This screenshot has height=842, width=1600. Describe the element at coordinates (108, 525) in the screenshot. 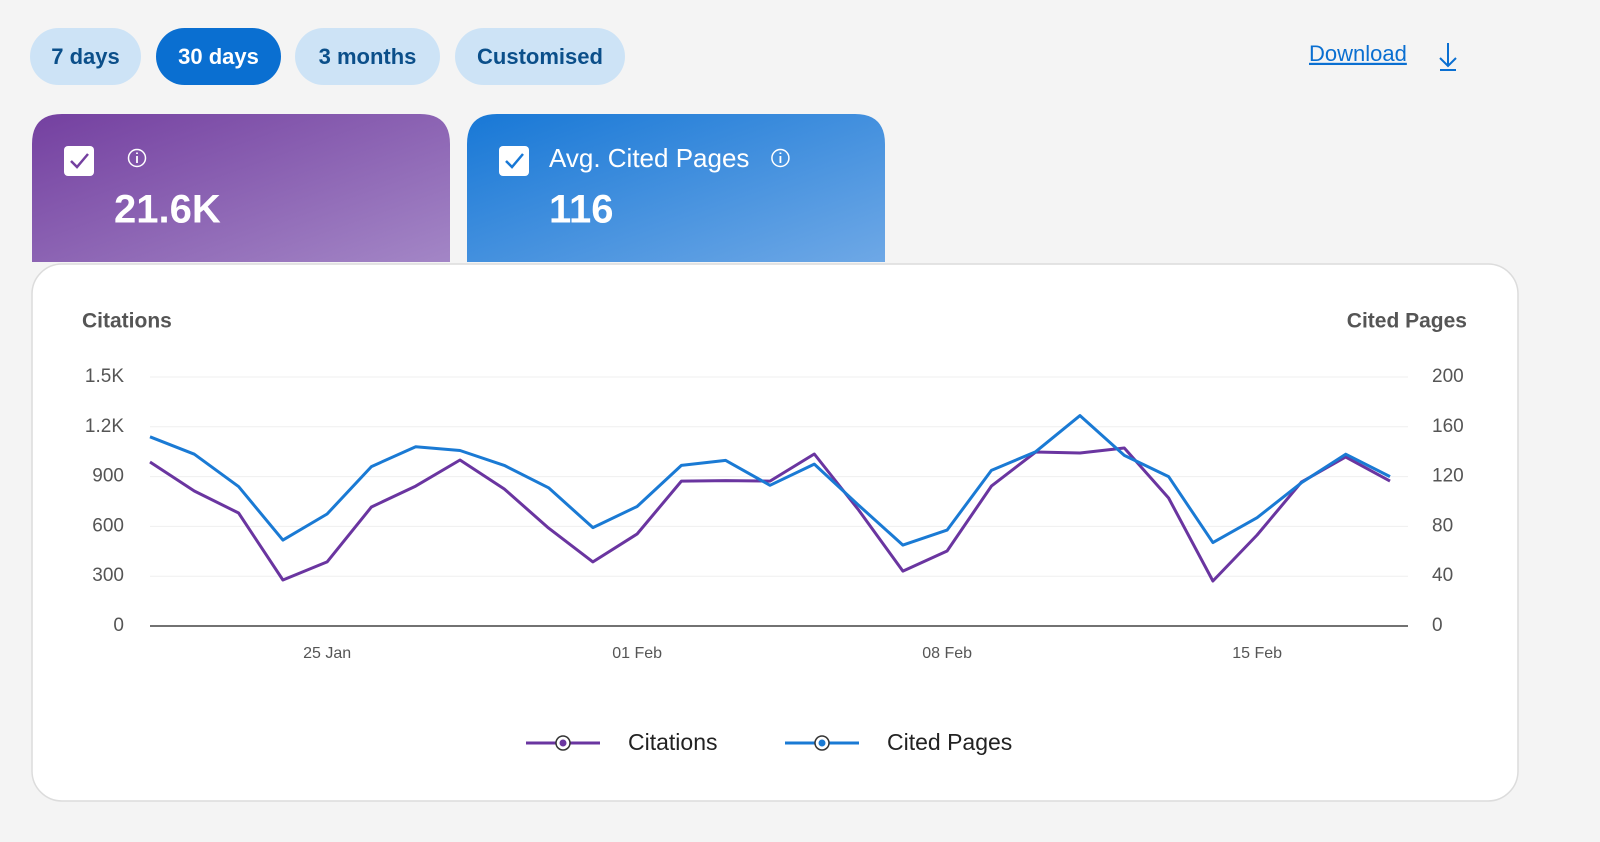

I see `y-tick-label: 600` at that location.